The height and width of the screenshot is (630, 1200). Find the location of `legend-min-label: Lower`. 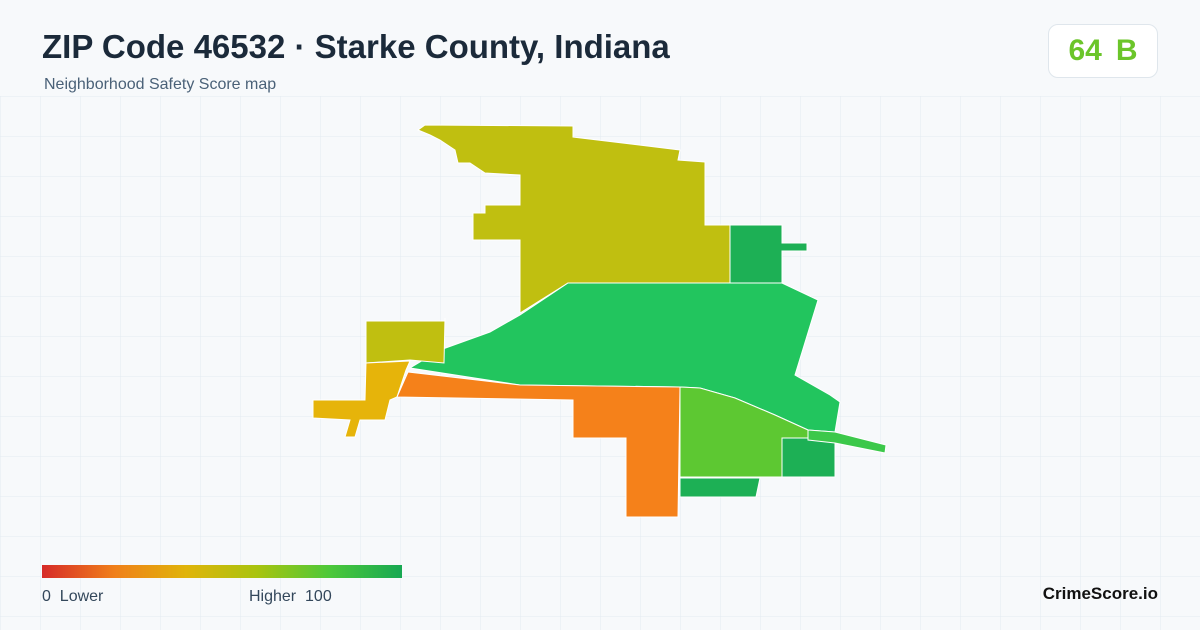

legend-min-label: Lower is located at coordinates (81, 596).